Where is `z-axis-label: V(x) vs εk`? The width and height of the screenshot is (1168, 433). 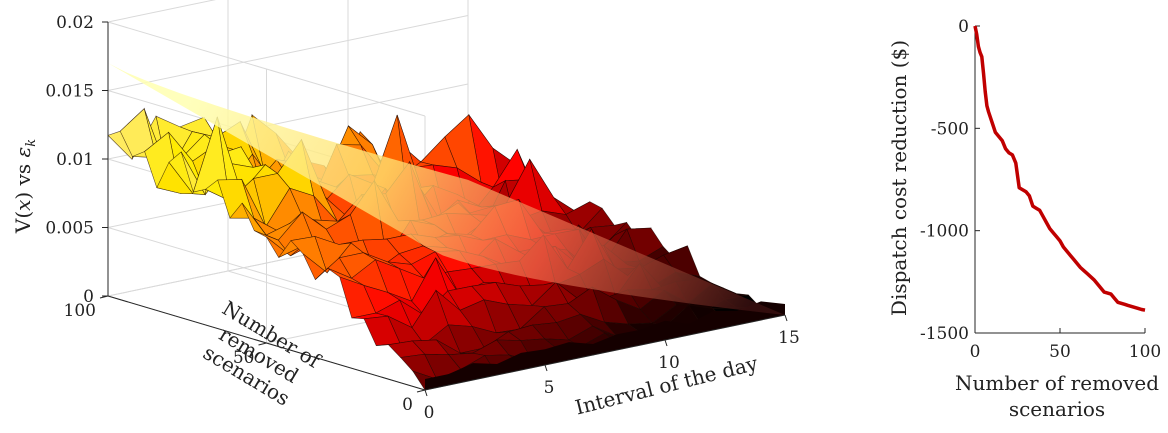
z-axis-label: V(x) vs εk is located at coordinates (25, 186).